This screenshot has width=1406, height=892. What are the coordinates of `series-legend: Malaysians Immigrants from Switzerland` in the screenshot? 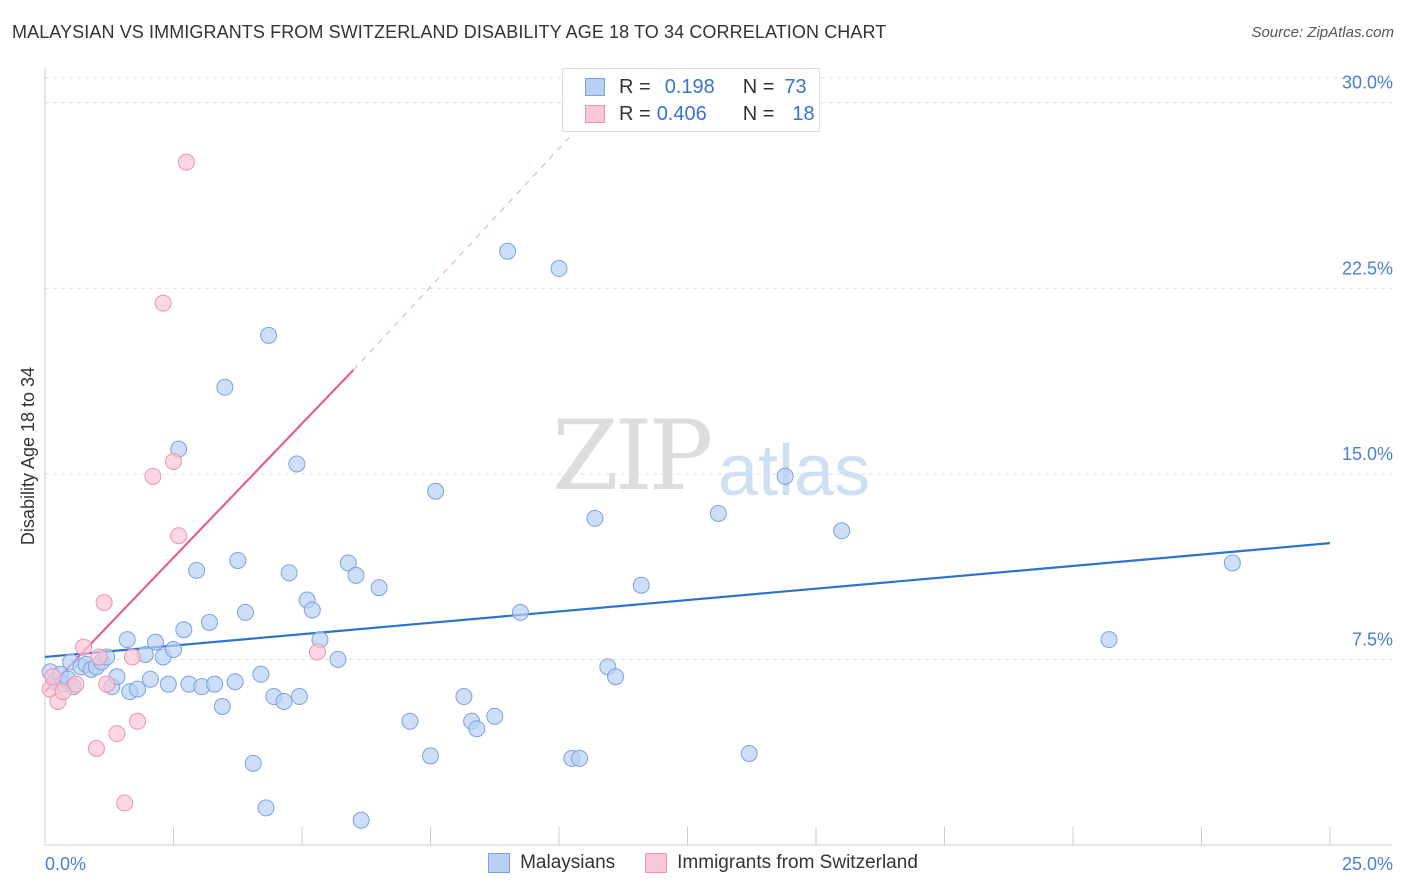 It's located at (703, 863).